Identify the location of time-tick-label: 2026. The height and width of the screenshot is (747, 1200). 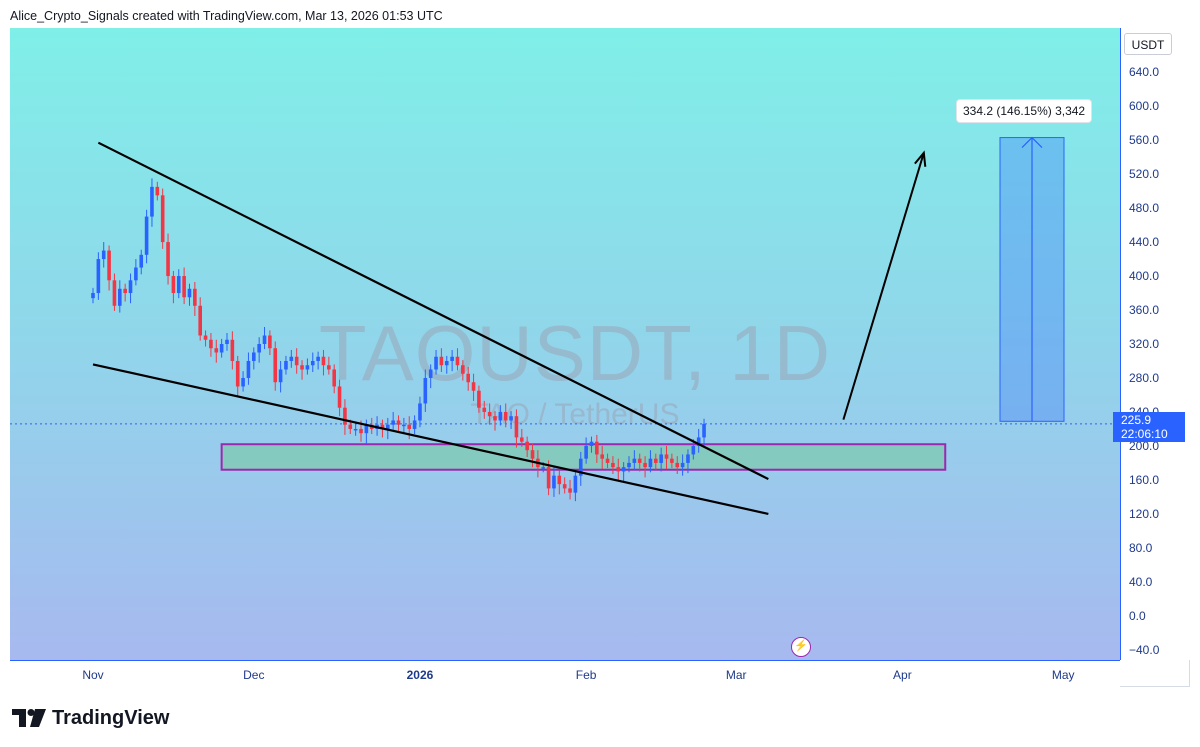
(420, 675).